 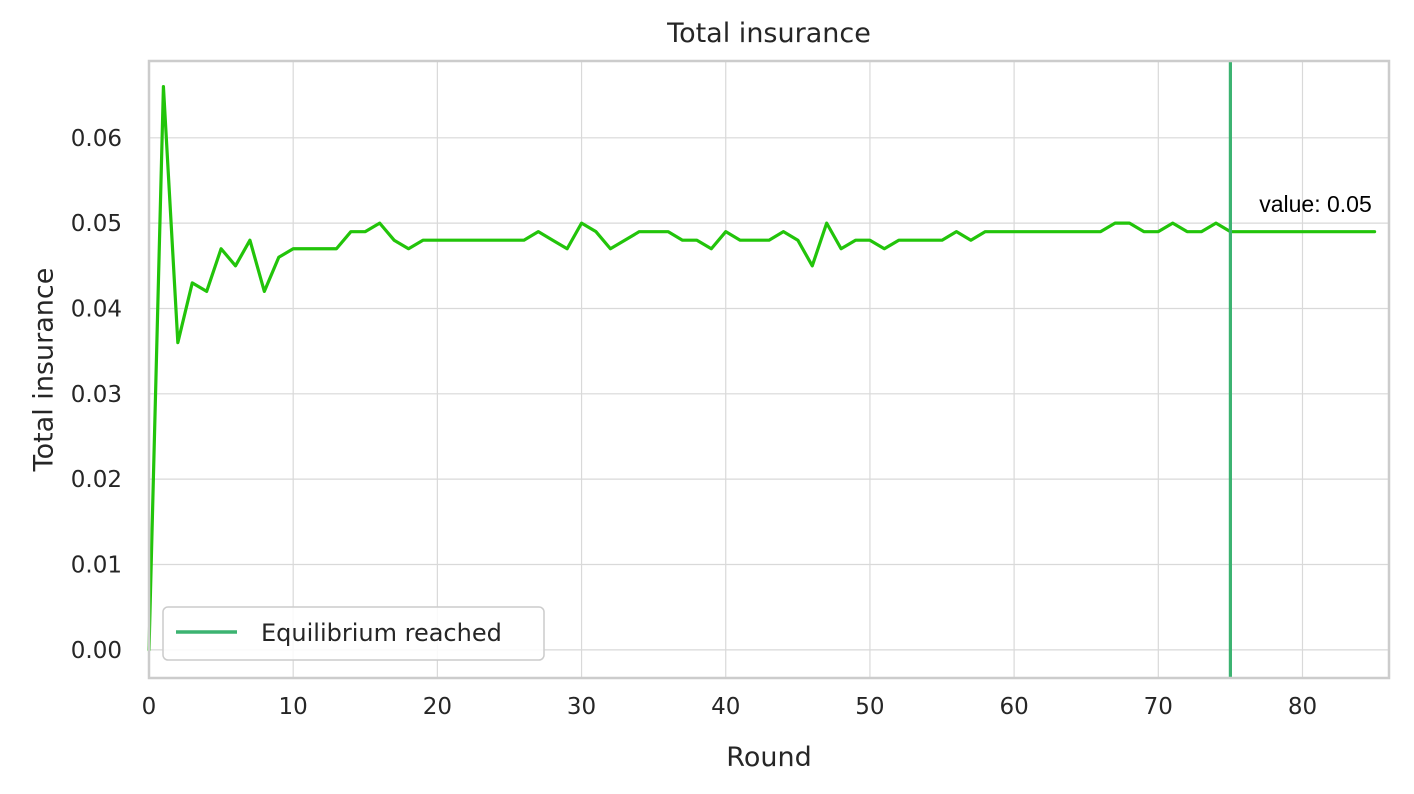 I want to click on y-tick-label: 0.04, so click(x=96, y=309).